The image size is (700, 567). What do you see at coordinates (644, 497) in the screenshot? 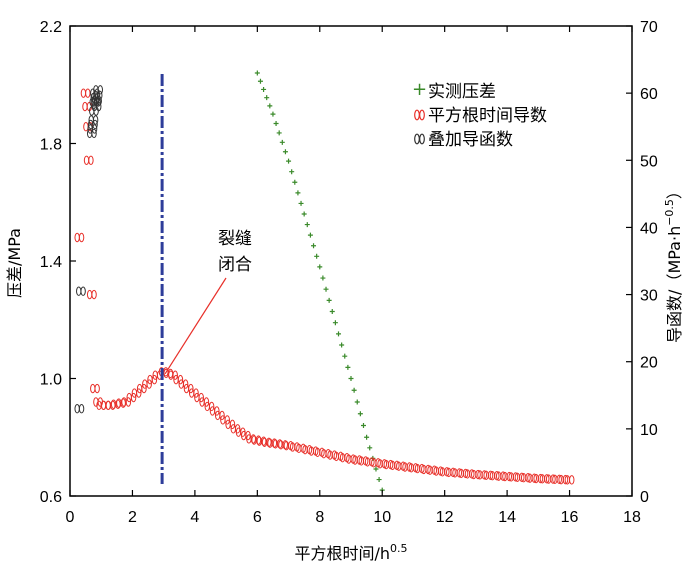
I see `y2-tick-label: 0` at bounding box center [644, 497].